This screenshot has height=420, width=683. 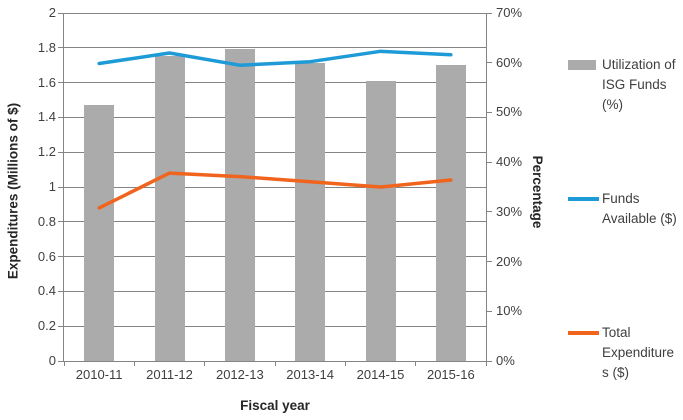 I want to click on right-axis-tick-label: 60%, so click(x=509, y=62).